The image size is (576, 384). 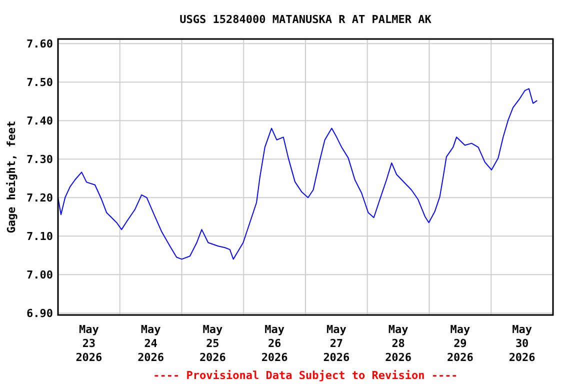 What do you see at coordinates (306, 19) in the screenshot?
I see `chart-title: USGS 15284000 MATANUSKA R AT PALMER AK` at bounding box center [306, 19].